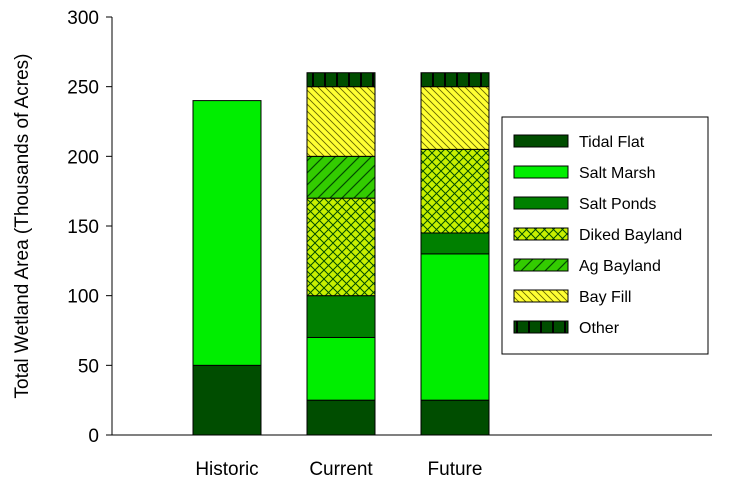 This screenshot has width=731, height=484. What do you see at coordinates (83, 297) in the screenshot?
I see `y-tick-label-3: 100` at bounding box center [83, 297].